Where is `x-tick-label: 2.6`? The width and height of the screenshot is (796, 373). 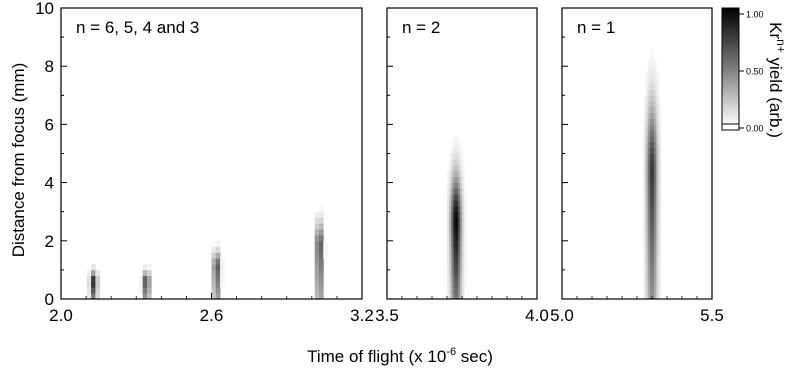 x-tick-label: 2.6 is located at coordinates (212, 315).